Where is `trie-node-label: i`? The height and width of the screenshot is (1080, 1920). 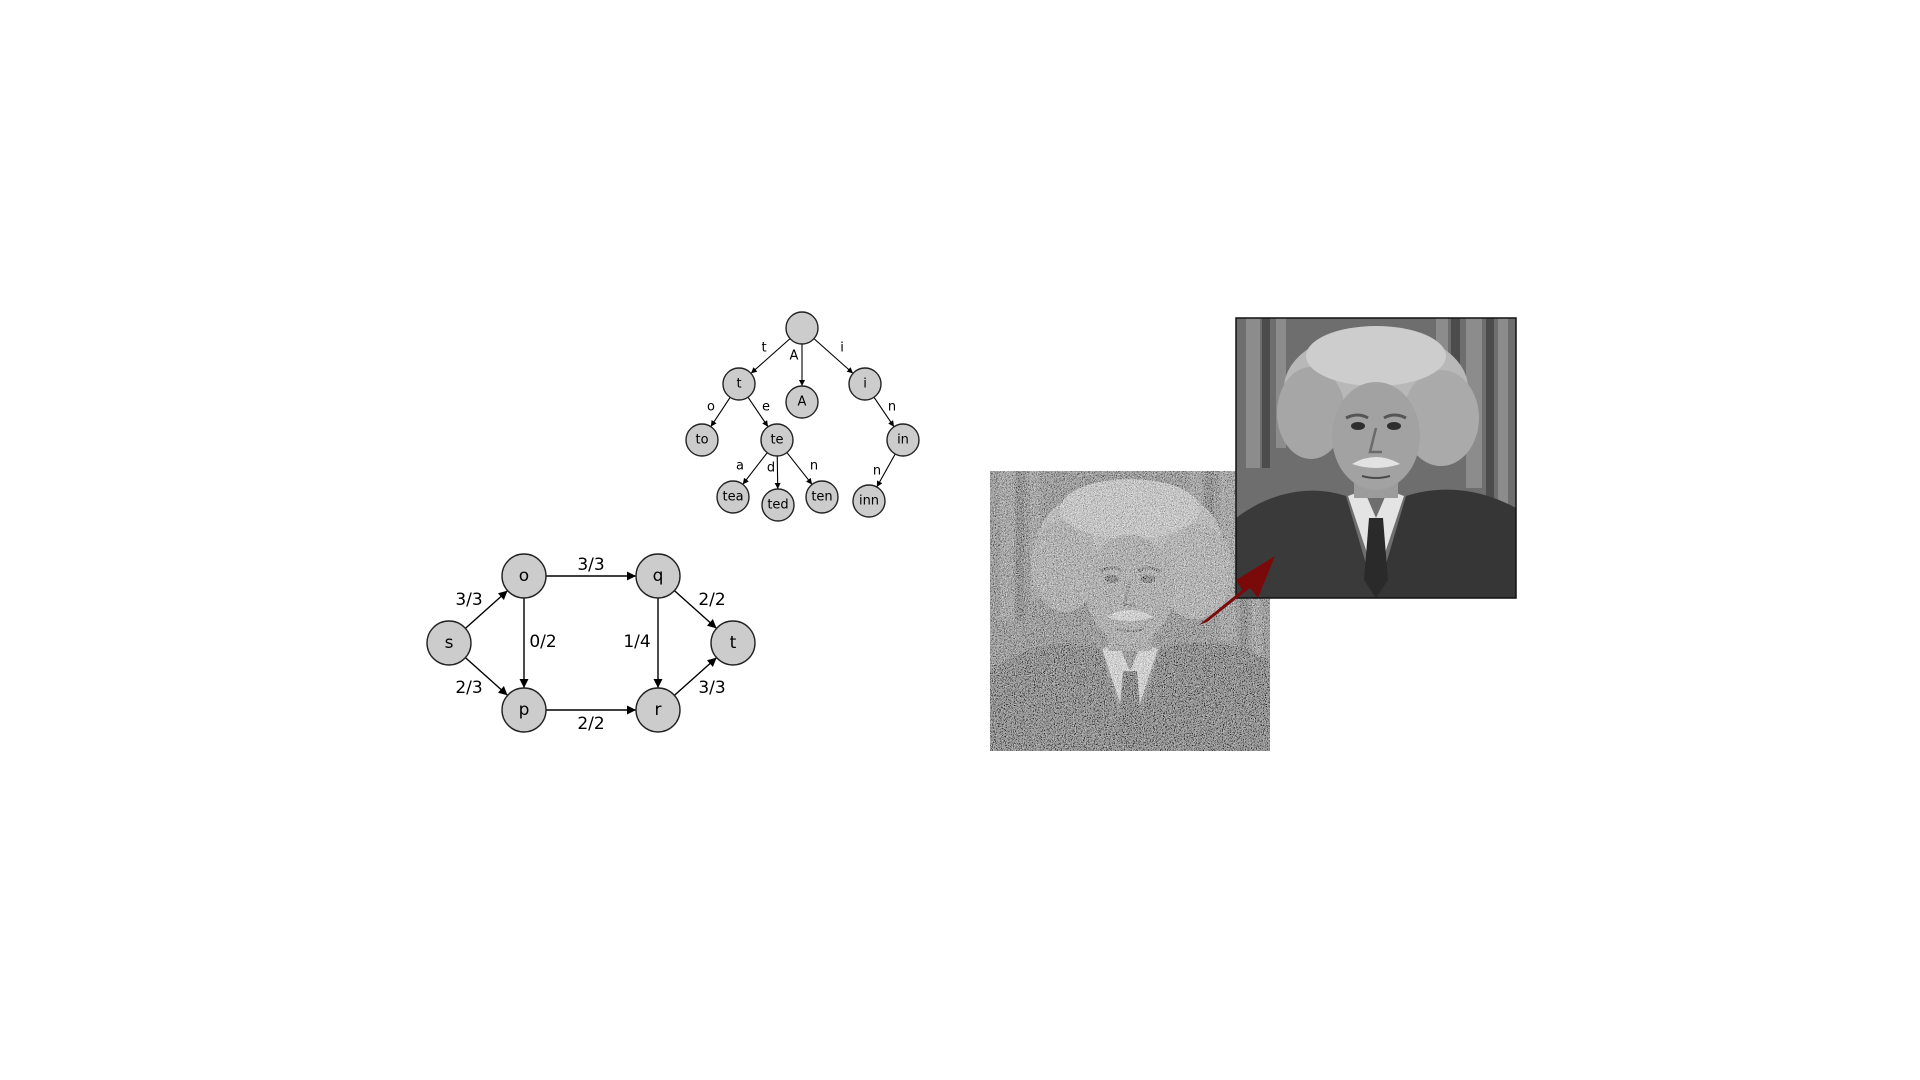 trie-node-label: i is located at coordinates (865, 384).